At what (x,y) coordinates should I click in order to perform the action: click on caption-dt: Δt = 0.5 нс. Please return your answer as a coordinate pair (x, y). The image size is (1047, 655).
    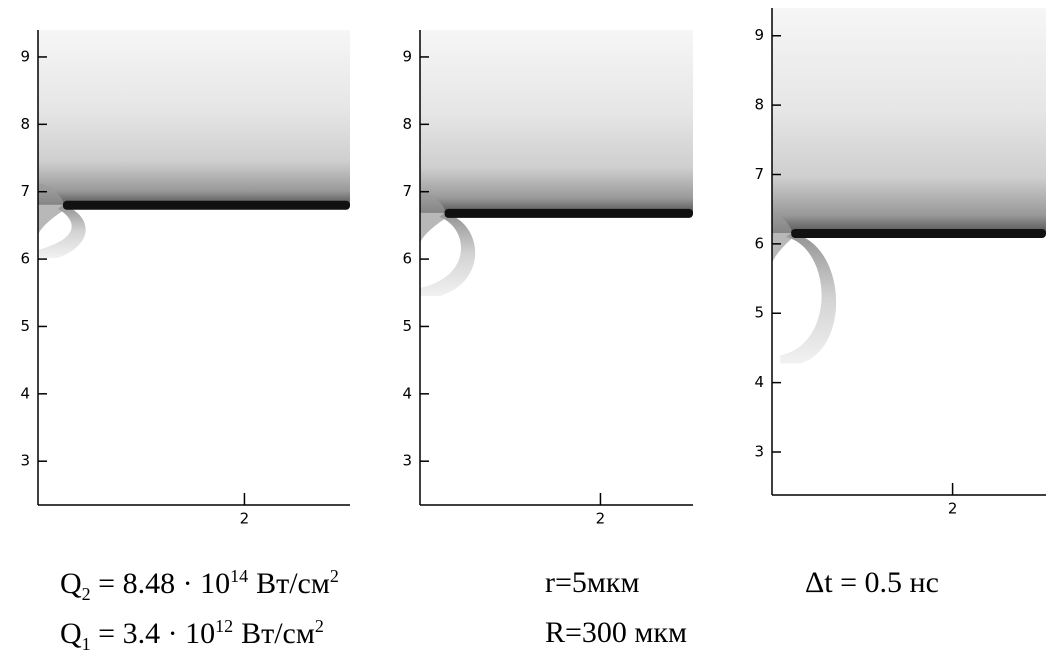
    Looking at the image, I should click on (872, 582).